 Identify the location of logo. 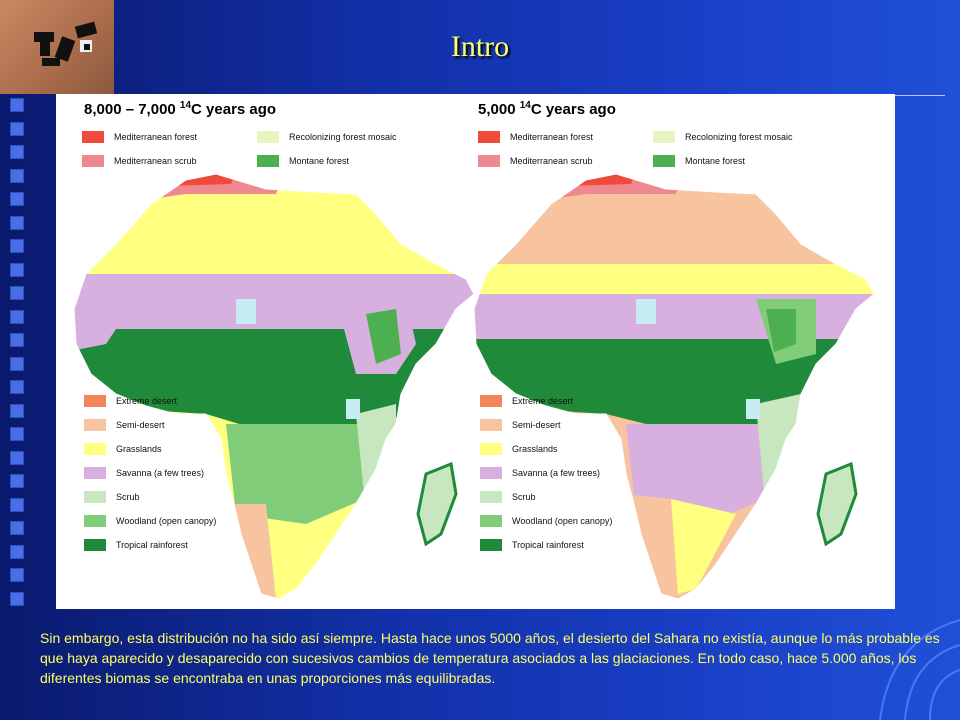
(57, 47).